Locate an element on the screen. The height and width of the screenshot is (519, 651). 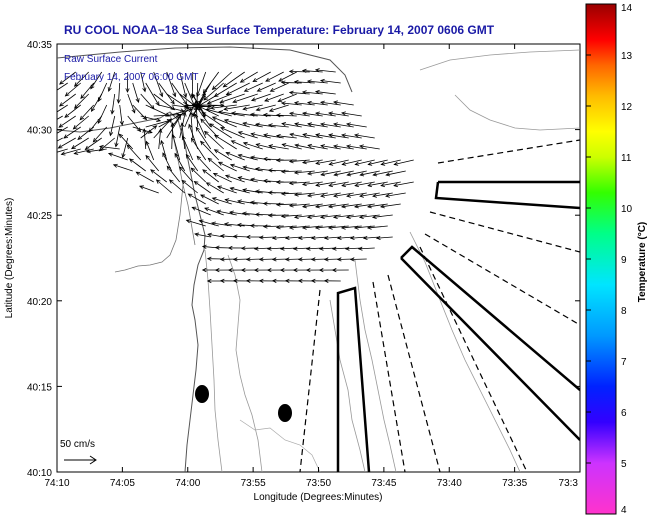
scale-label: 50 cm/s is located at coordinates (77, 444).